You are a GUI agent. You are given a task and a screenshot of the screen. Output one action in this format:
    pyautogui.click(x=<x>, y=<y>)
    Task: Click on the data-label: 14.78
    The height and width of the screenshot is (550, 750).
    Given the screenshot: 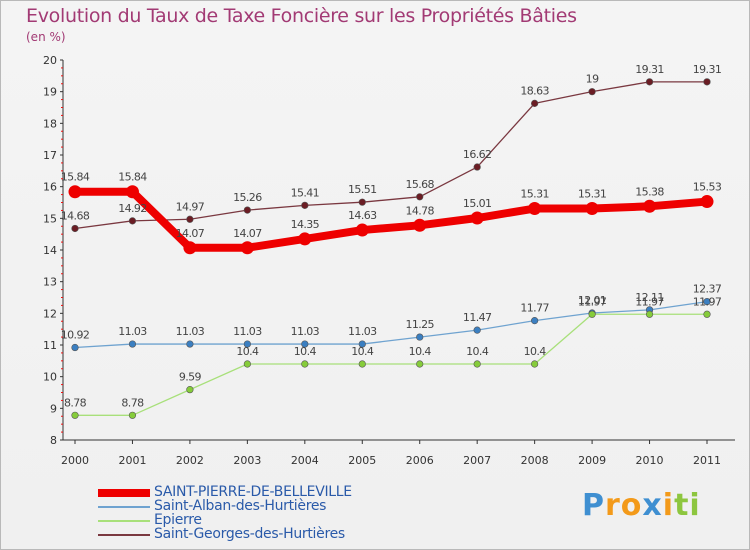 What is the action you would take?
    pyautogui.click(x=419, y=210)
    